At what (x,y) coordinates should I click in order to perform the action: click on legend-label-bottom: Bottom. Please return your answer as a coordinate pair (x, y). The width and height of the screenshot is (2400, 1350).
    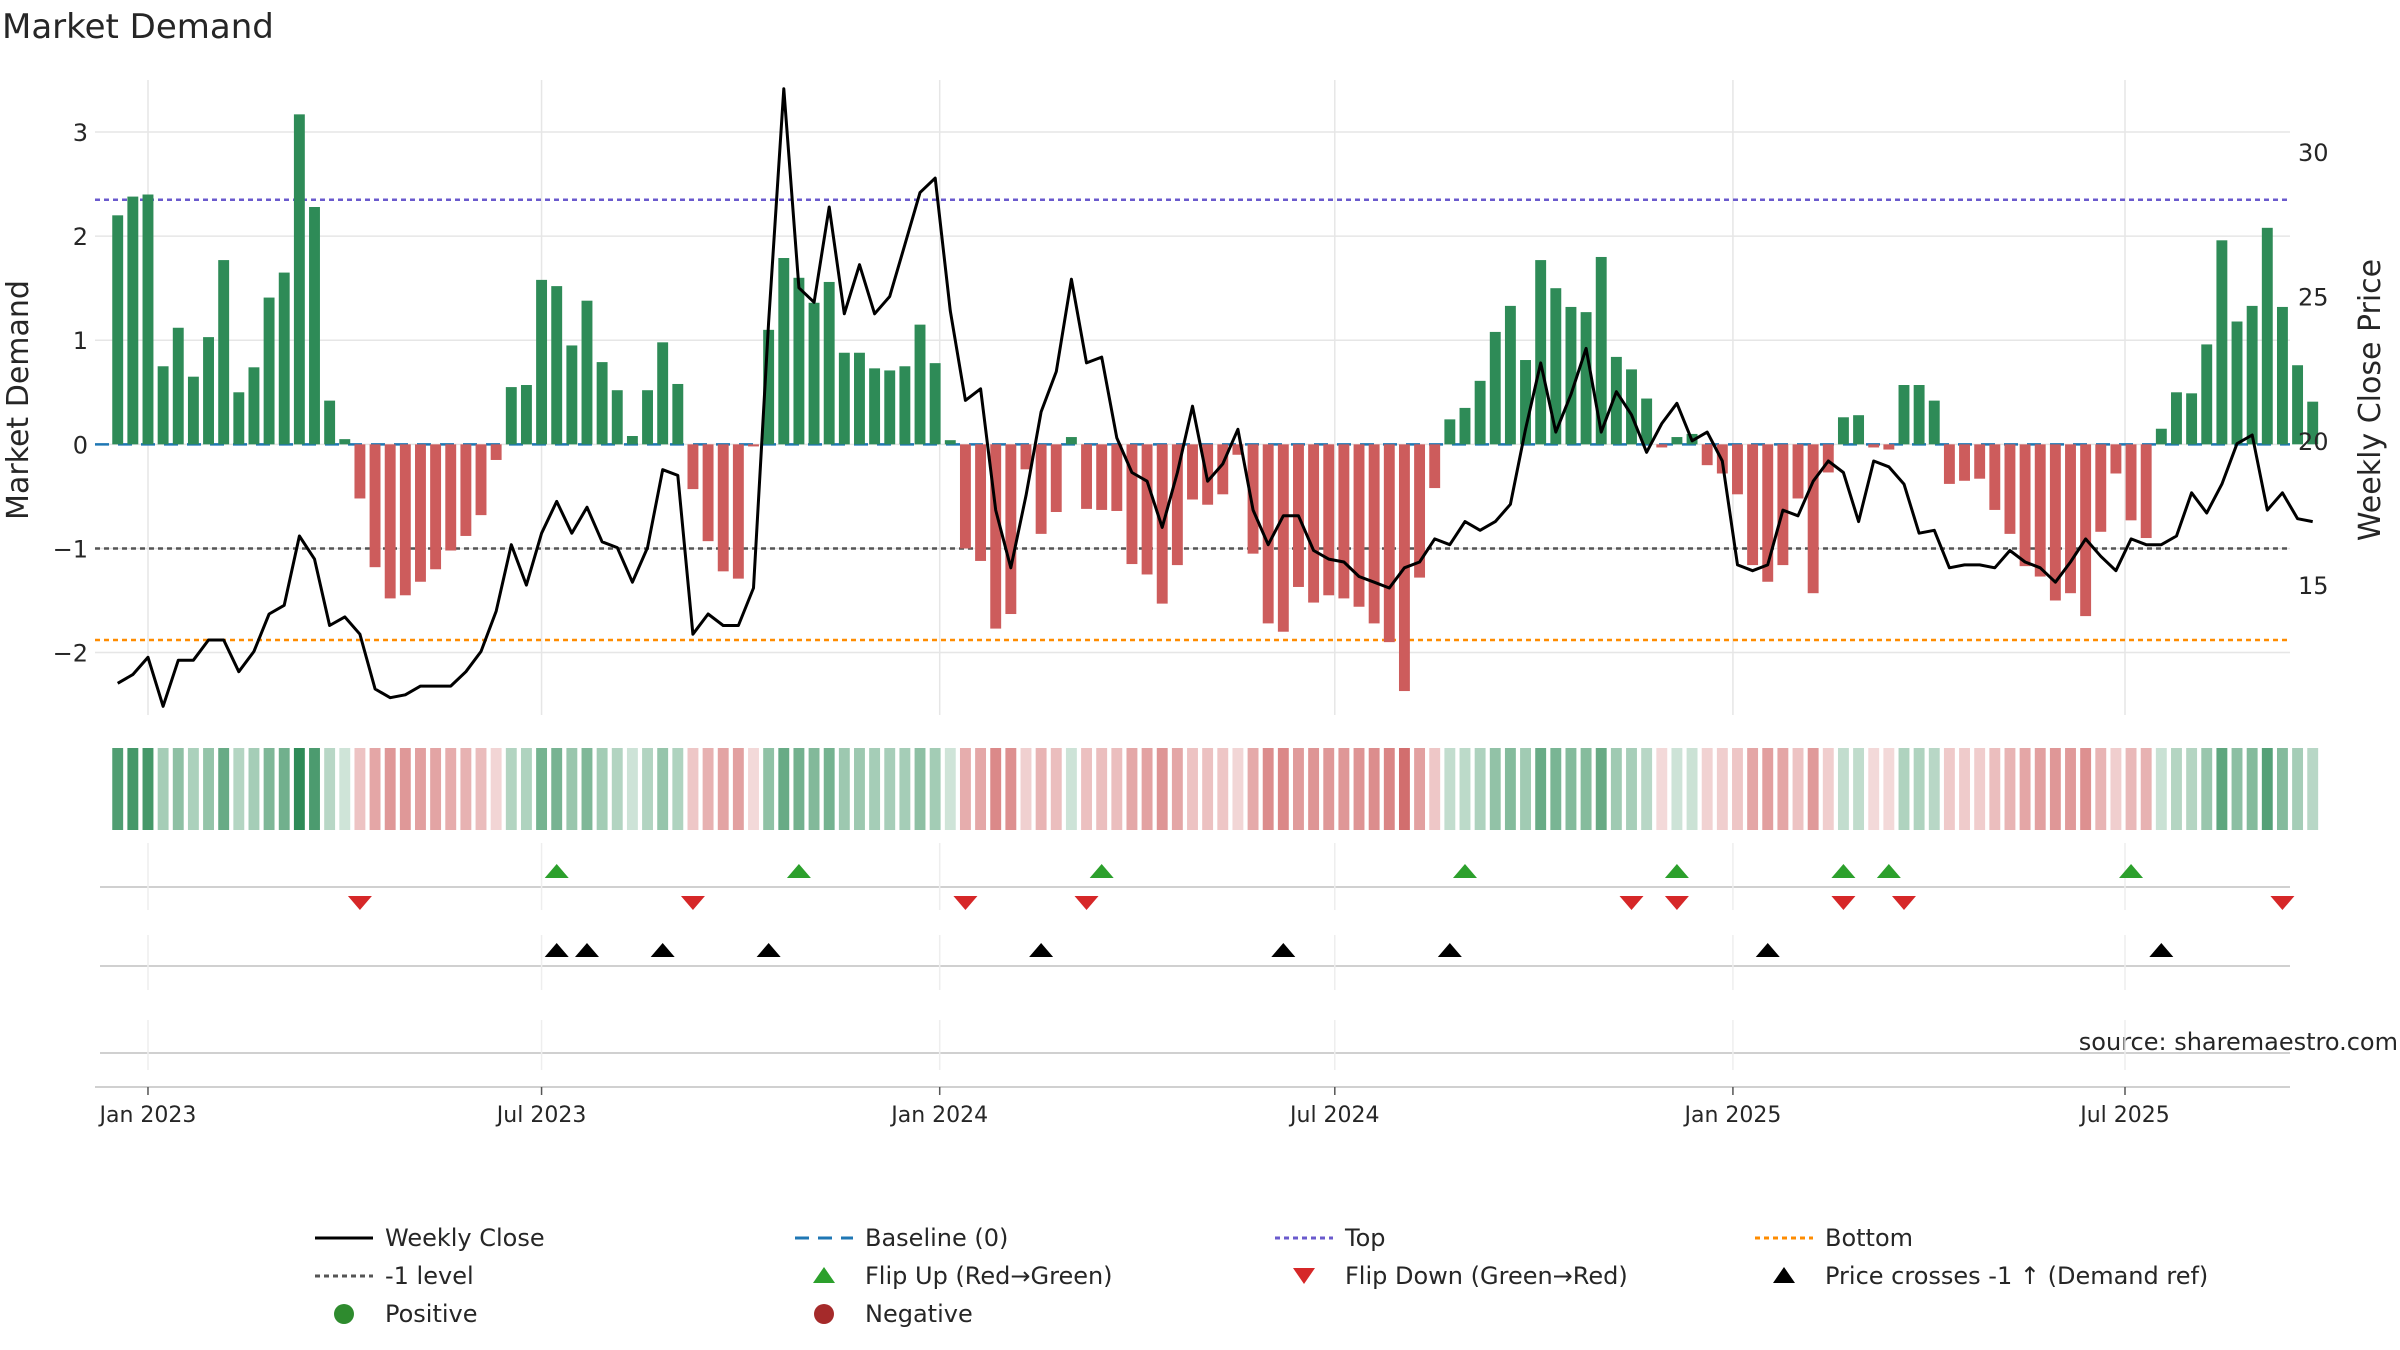
    Looking at the image, I should click on (1869, 1238).